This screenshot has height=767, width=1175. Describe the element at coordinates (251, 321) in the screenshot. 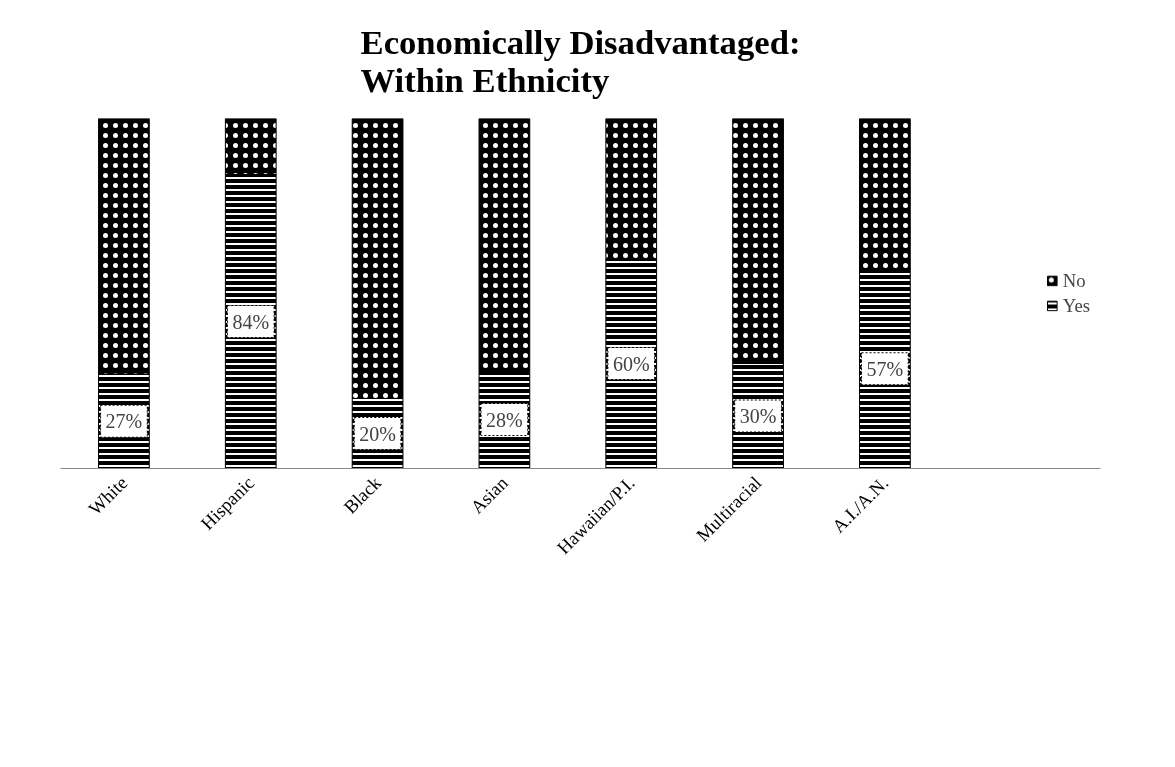

I see `data-label: 84%` at that location.